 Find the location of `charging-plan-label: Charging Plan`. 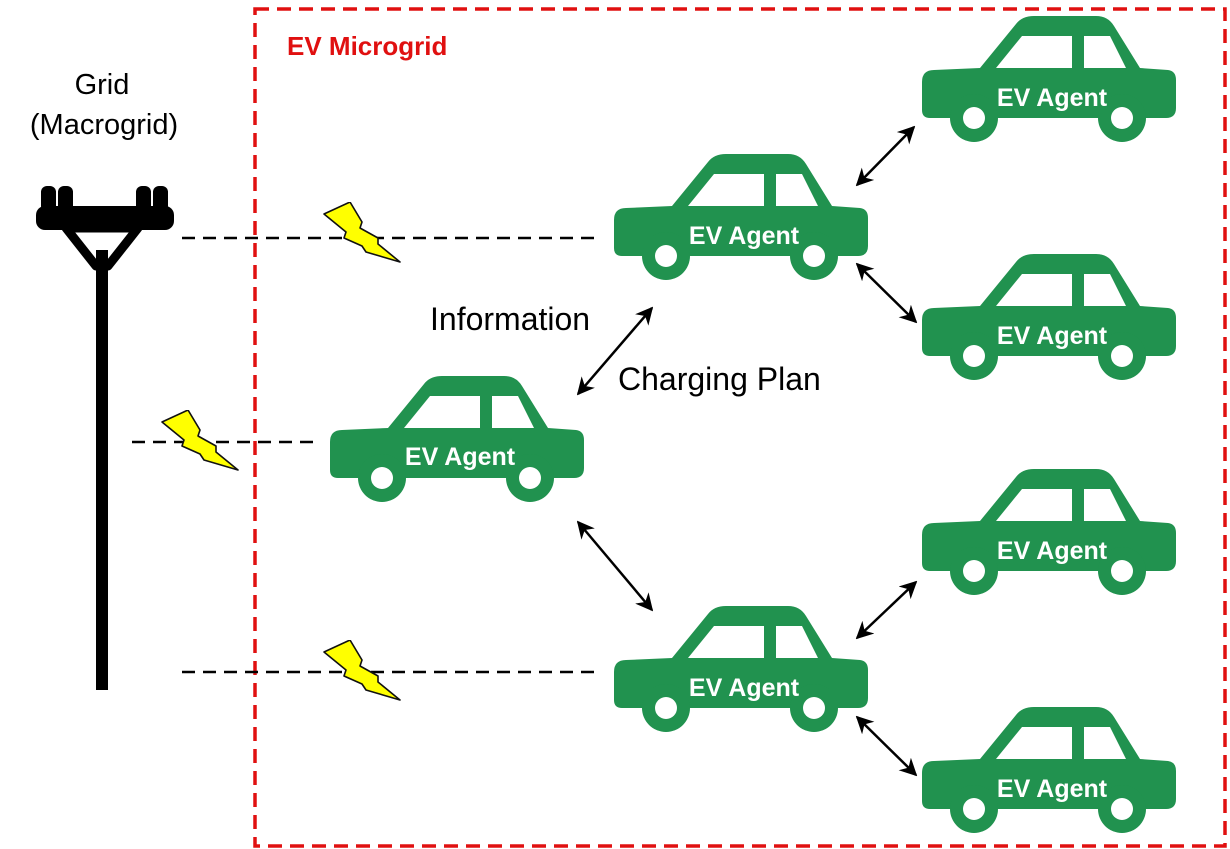

charging-plan-label: Charging Plan is located at coordinates (719, 379).